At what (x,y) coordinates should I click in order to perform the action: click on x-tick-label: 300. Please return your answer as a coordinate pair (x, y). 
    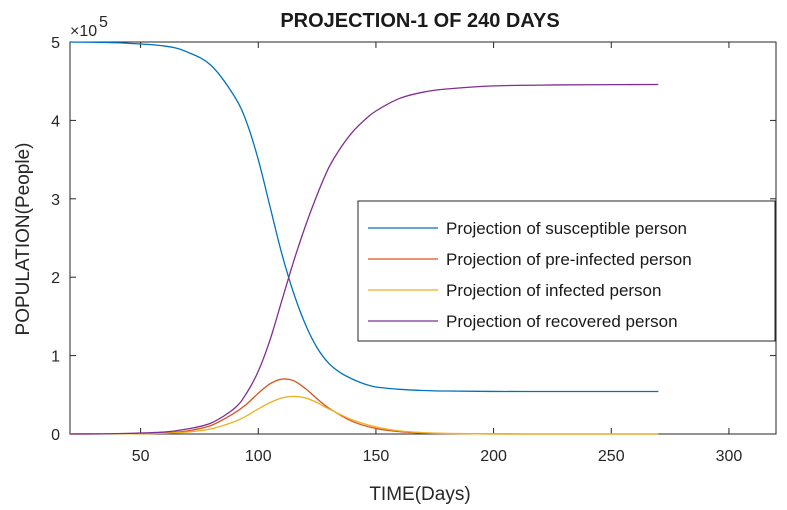
    Looking at the image, I should click on (729, 456).